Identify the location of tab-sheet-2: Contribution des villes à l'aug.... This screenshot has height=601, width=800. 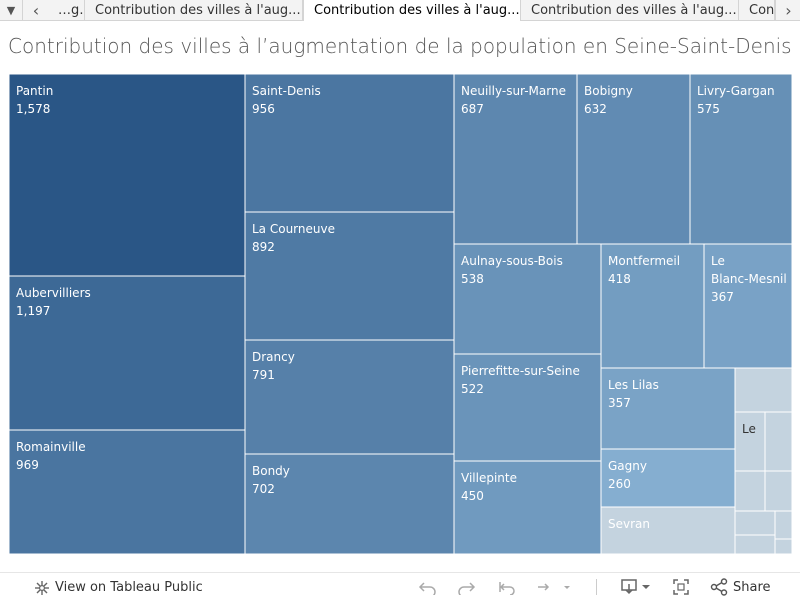
(194, 10).